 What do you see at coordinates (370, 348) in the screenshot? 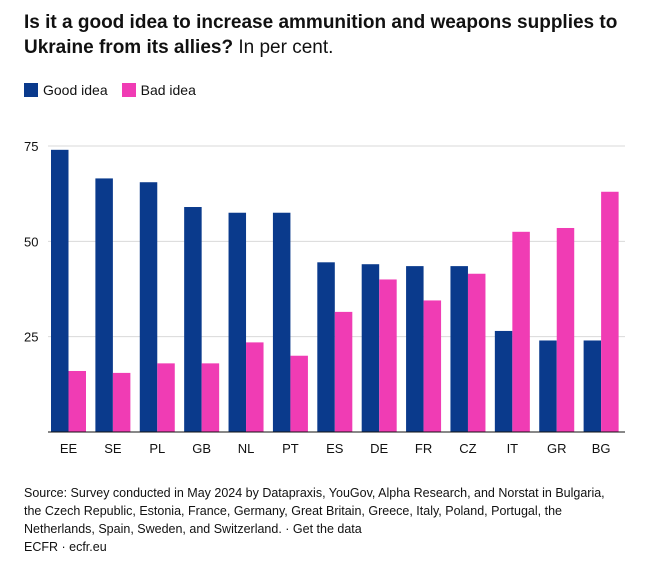
I see `bar-good-de` at bounding box center [370, 348].